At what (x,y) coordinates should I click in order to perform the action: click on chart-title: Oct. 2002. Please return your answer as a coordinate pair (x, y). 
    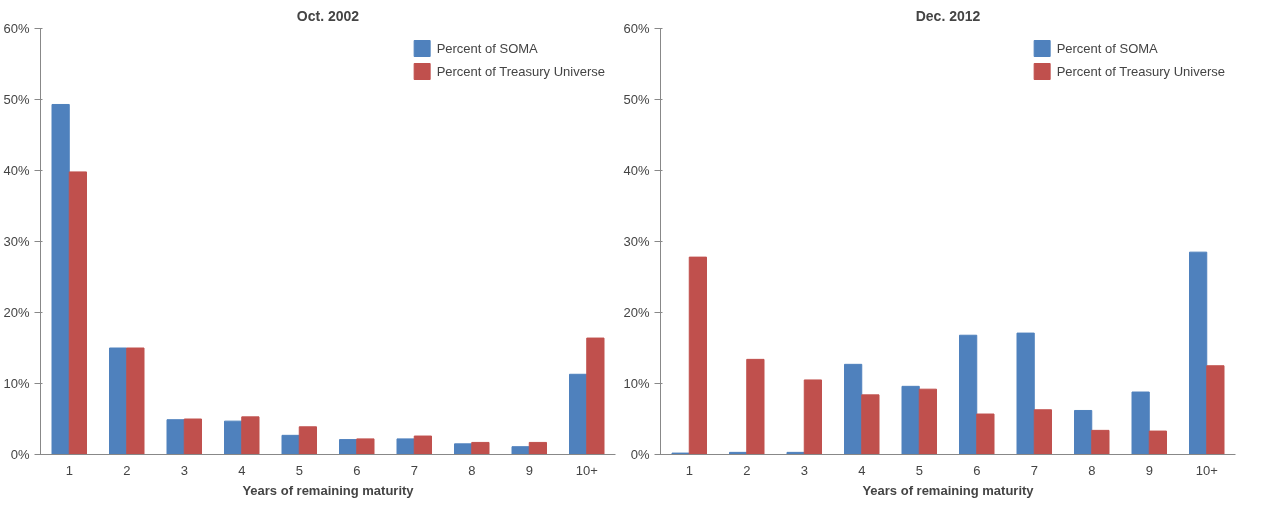
    Looking at the image, I should click on (328, 15).